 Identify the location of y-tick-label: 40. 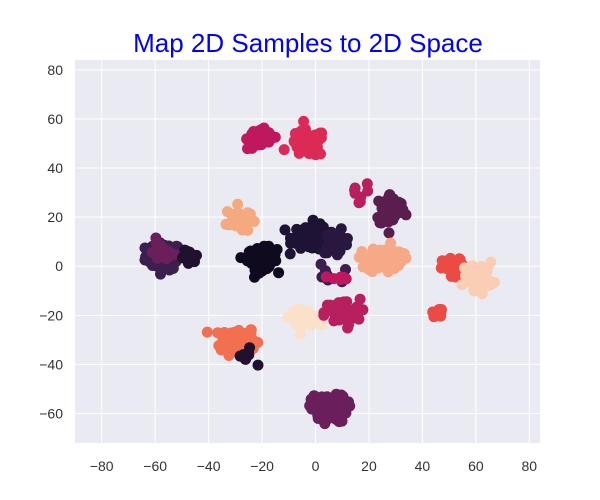
(55, 168).